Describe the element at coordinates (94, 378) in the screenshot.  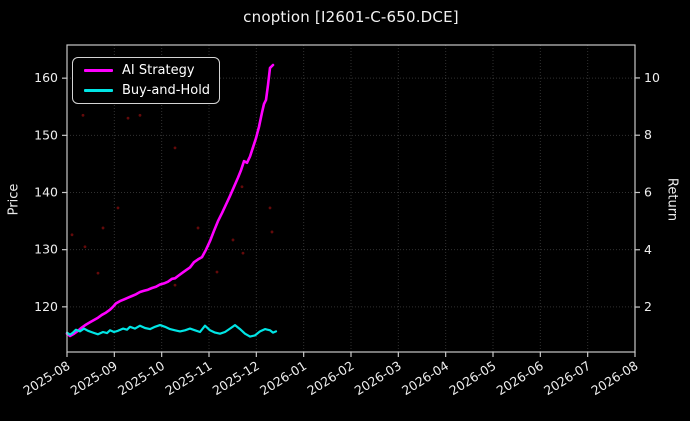
I see `x-tick-label: 2025-09` at that location.